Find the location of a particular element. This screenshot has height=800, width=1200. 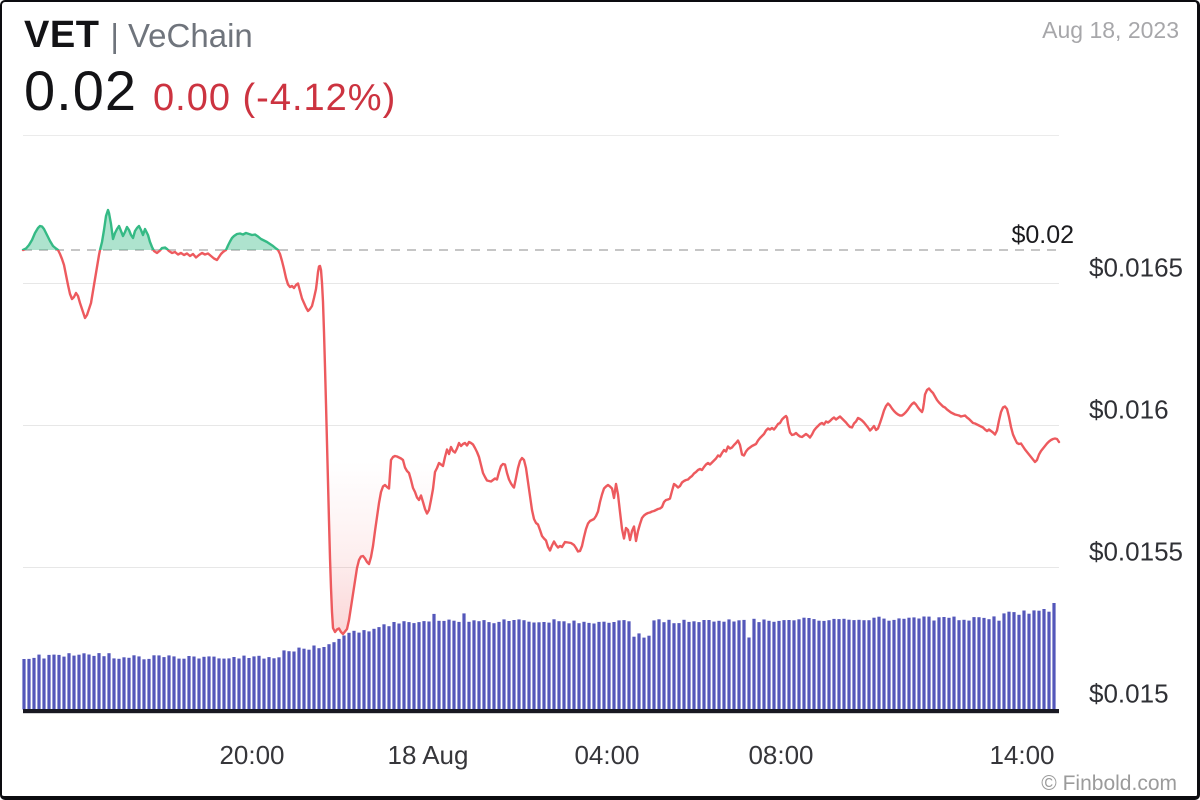

coin-name: VeChain is located at coordinates (190, 35).